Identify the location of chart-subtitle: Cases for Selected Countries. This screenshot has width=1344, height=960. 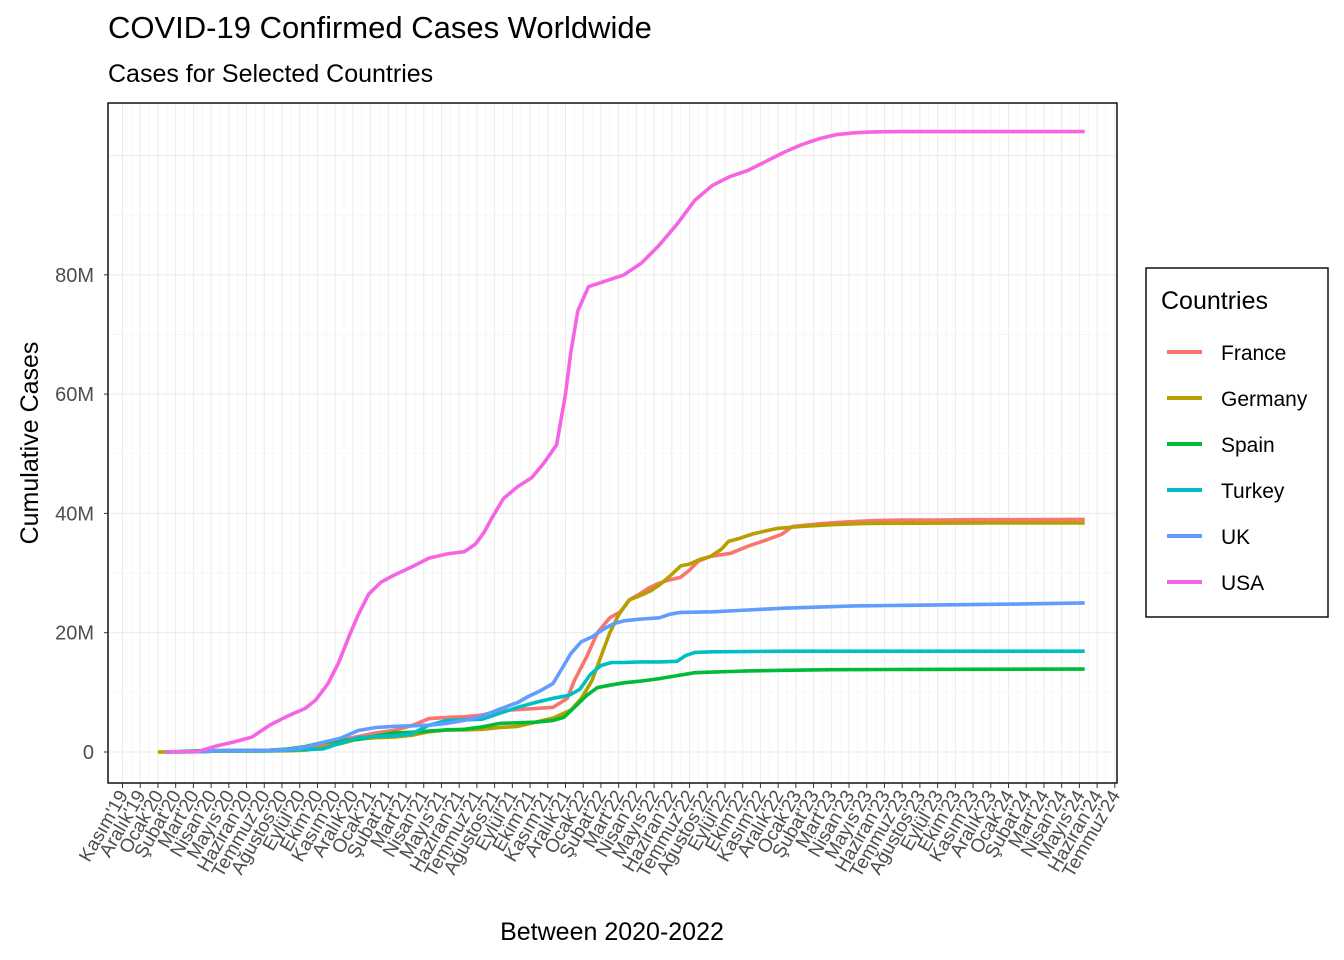
(271, 74).